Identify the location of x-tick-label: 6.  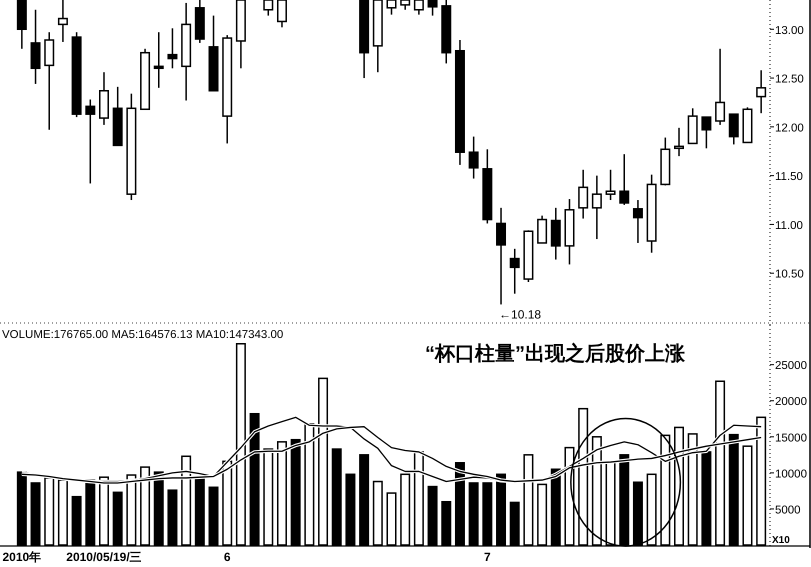
(227, 557).